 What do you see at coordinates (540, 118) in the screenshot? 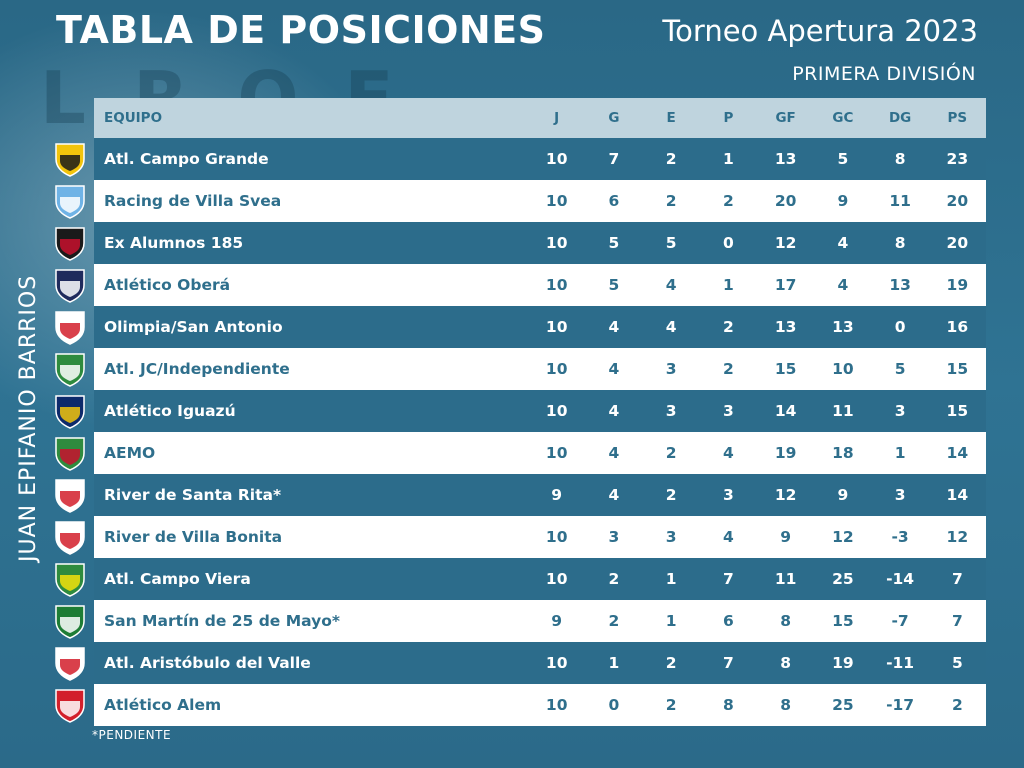
I see `table-header-row: EQUIPO J G E P GF GC DG PS` at bounding box center [540, 118].